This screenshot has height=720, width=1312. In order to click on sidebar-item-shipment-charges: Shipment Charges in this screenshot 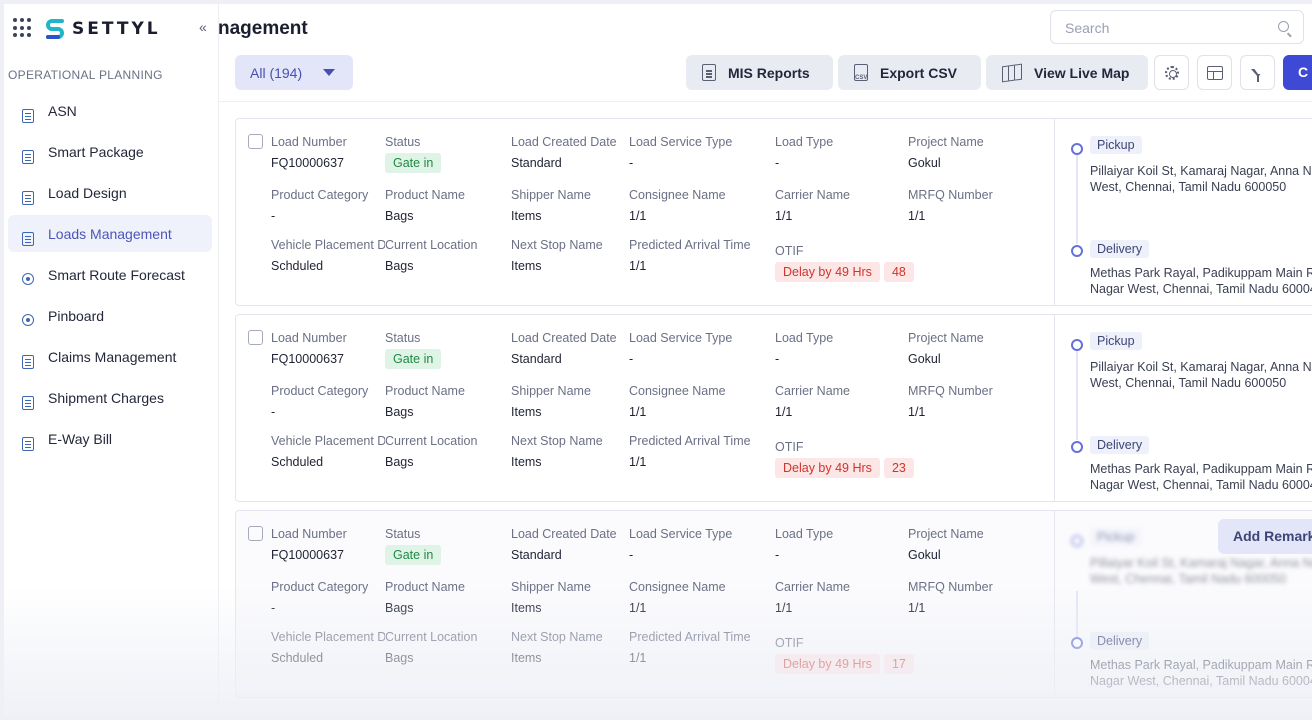, I will do `click(110, 397)`.